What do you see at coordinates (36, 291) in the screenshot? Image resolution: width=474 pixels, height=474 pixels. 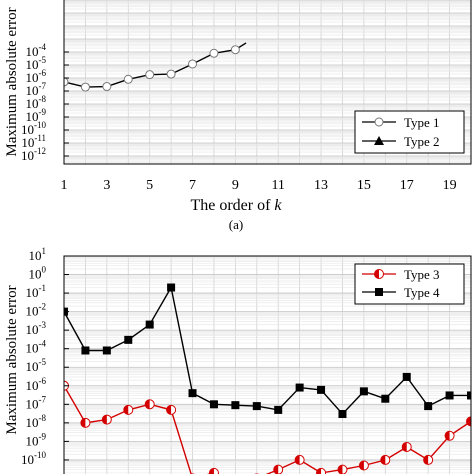 I see `y-tick-label: 10⁻¹` at bounding box center [36, 291].